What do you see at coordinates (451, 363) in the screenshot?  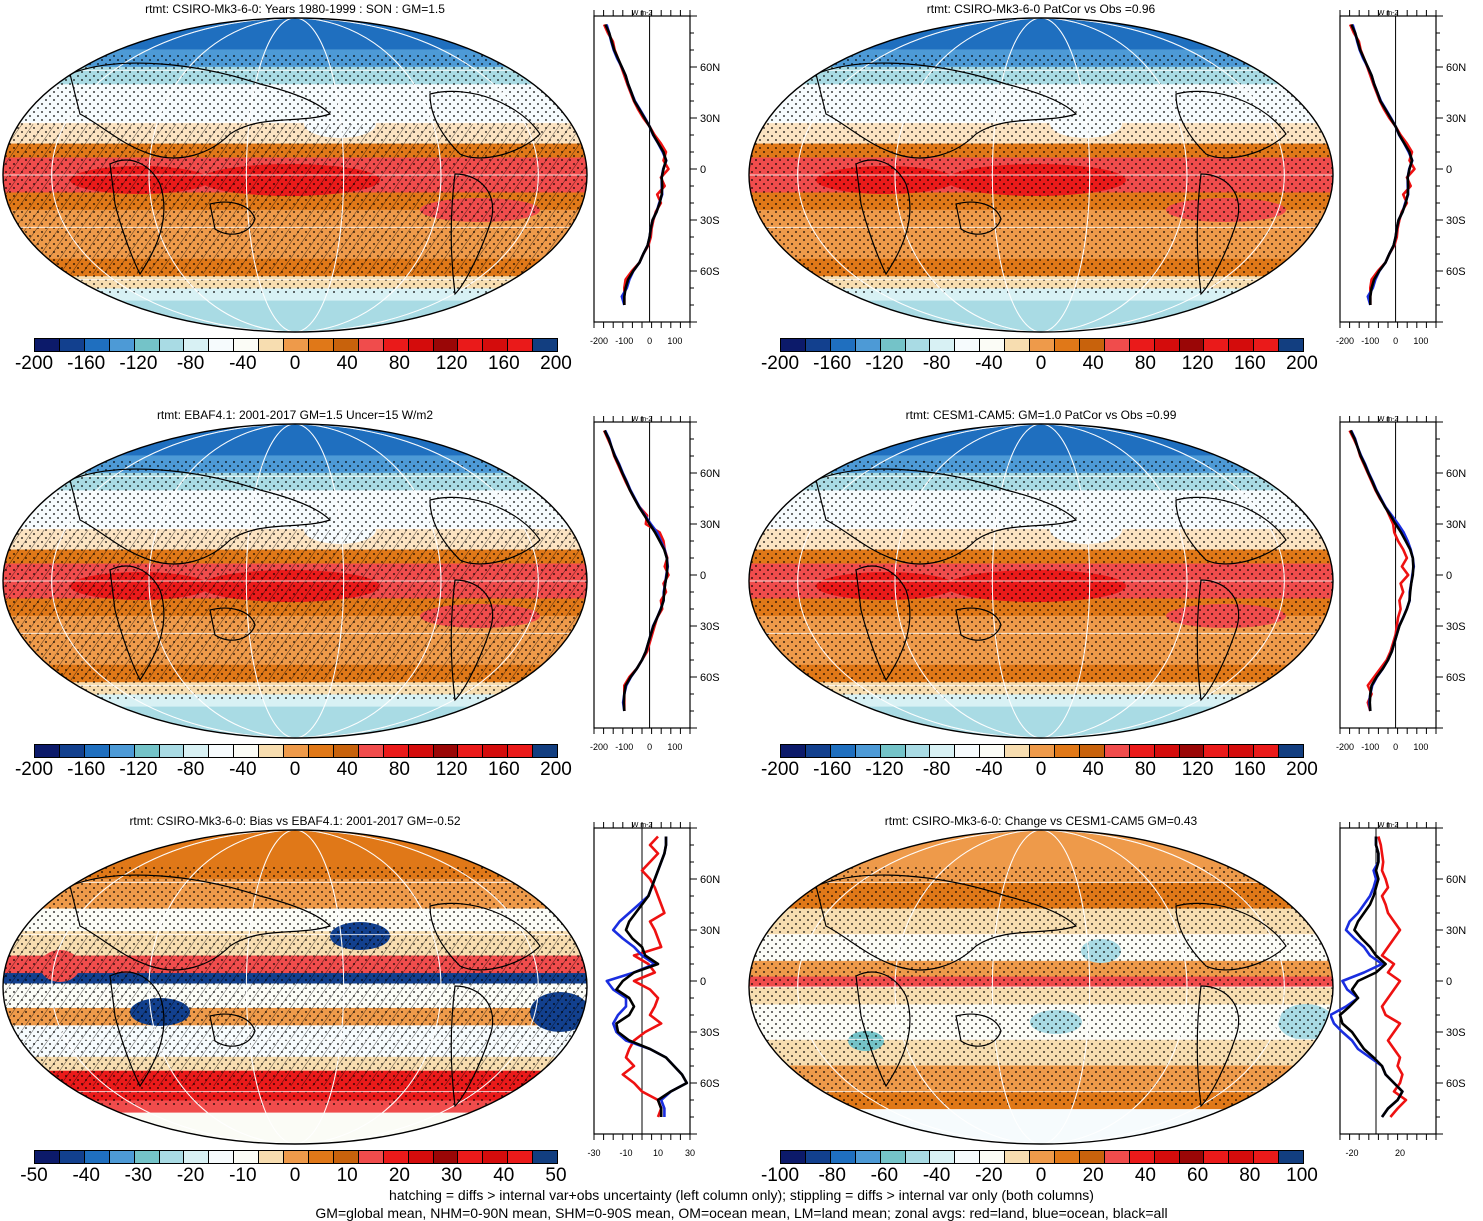 I see `colorbar-tick-label: 120` at bounding box center [451, 363].